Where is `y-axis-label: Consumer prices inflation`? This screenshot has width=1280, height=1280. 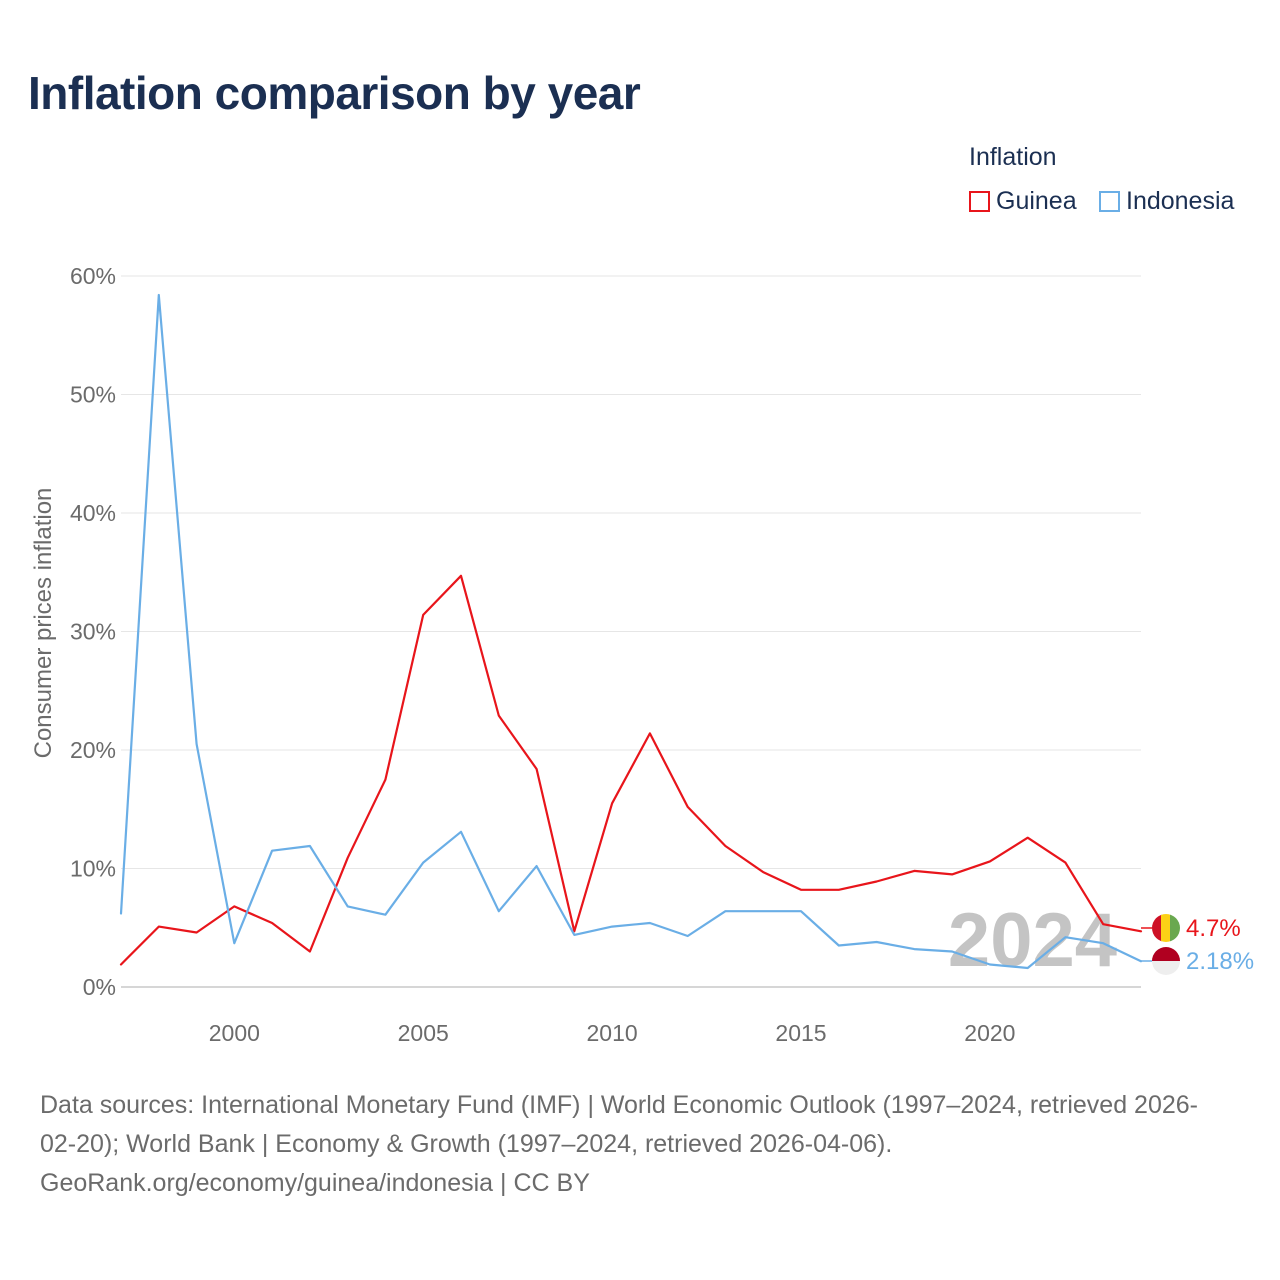 y-axis-label: Consumer prices inflation is located at coordinates (43, 623).